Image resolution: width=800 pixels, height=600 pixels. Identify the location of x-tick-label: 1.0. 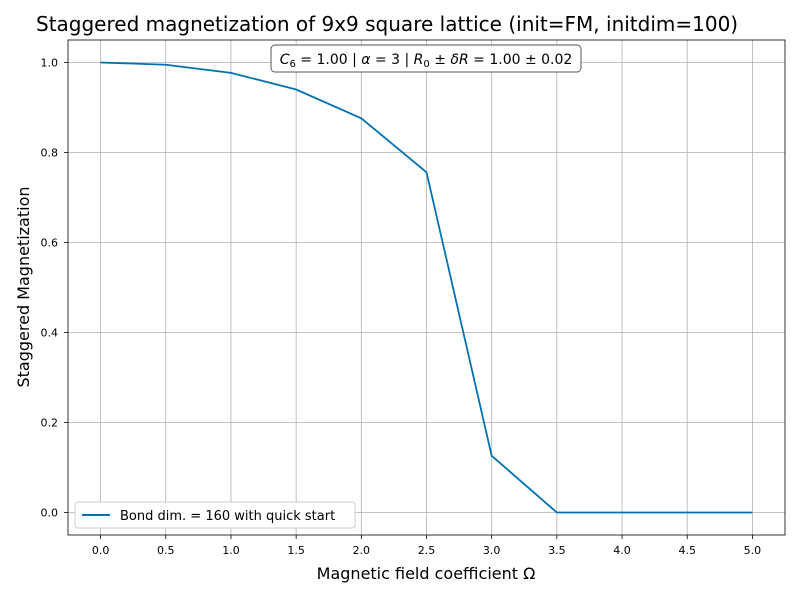
(231, 550).